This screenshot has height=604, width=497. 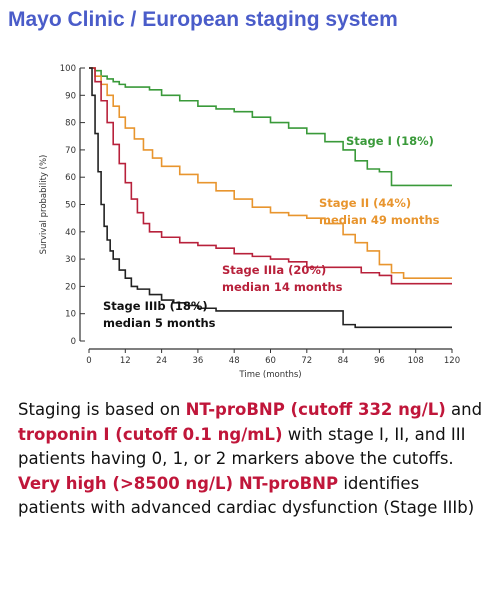 What do you see at coordinates (70, 151) in the screenshot?
I see `y-tick-label: 70` at bounding box center [70, 151].